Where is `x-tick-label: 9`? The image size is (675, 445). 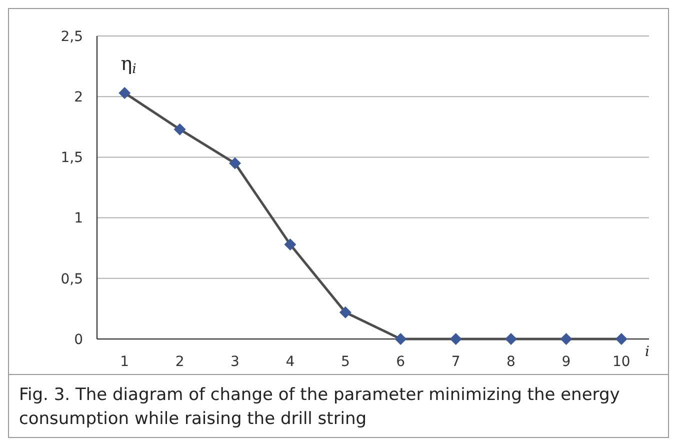
x-tick-label: 9 is located at coordinates (566, 362).